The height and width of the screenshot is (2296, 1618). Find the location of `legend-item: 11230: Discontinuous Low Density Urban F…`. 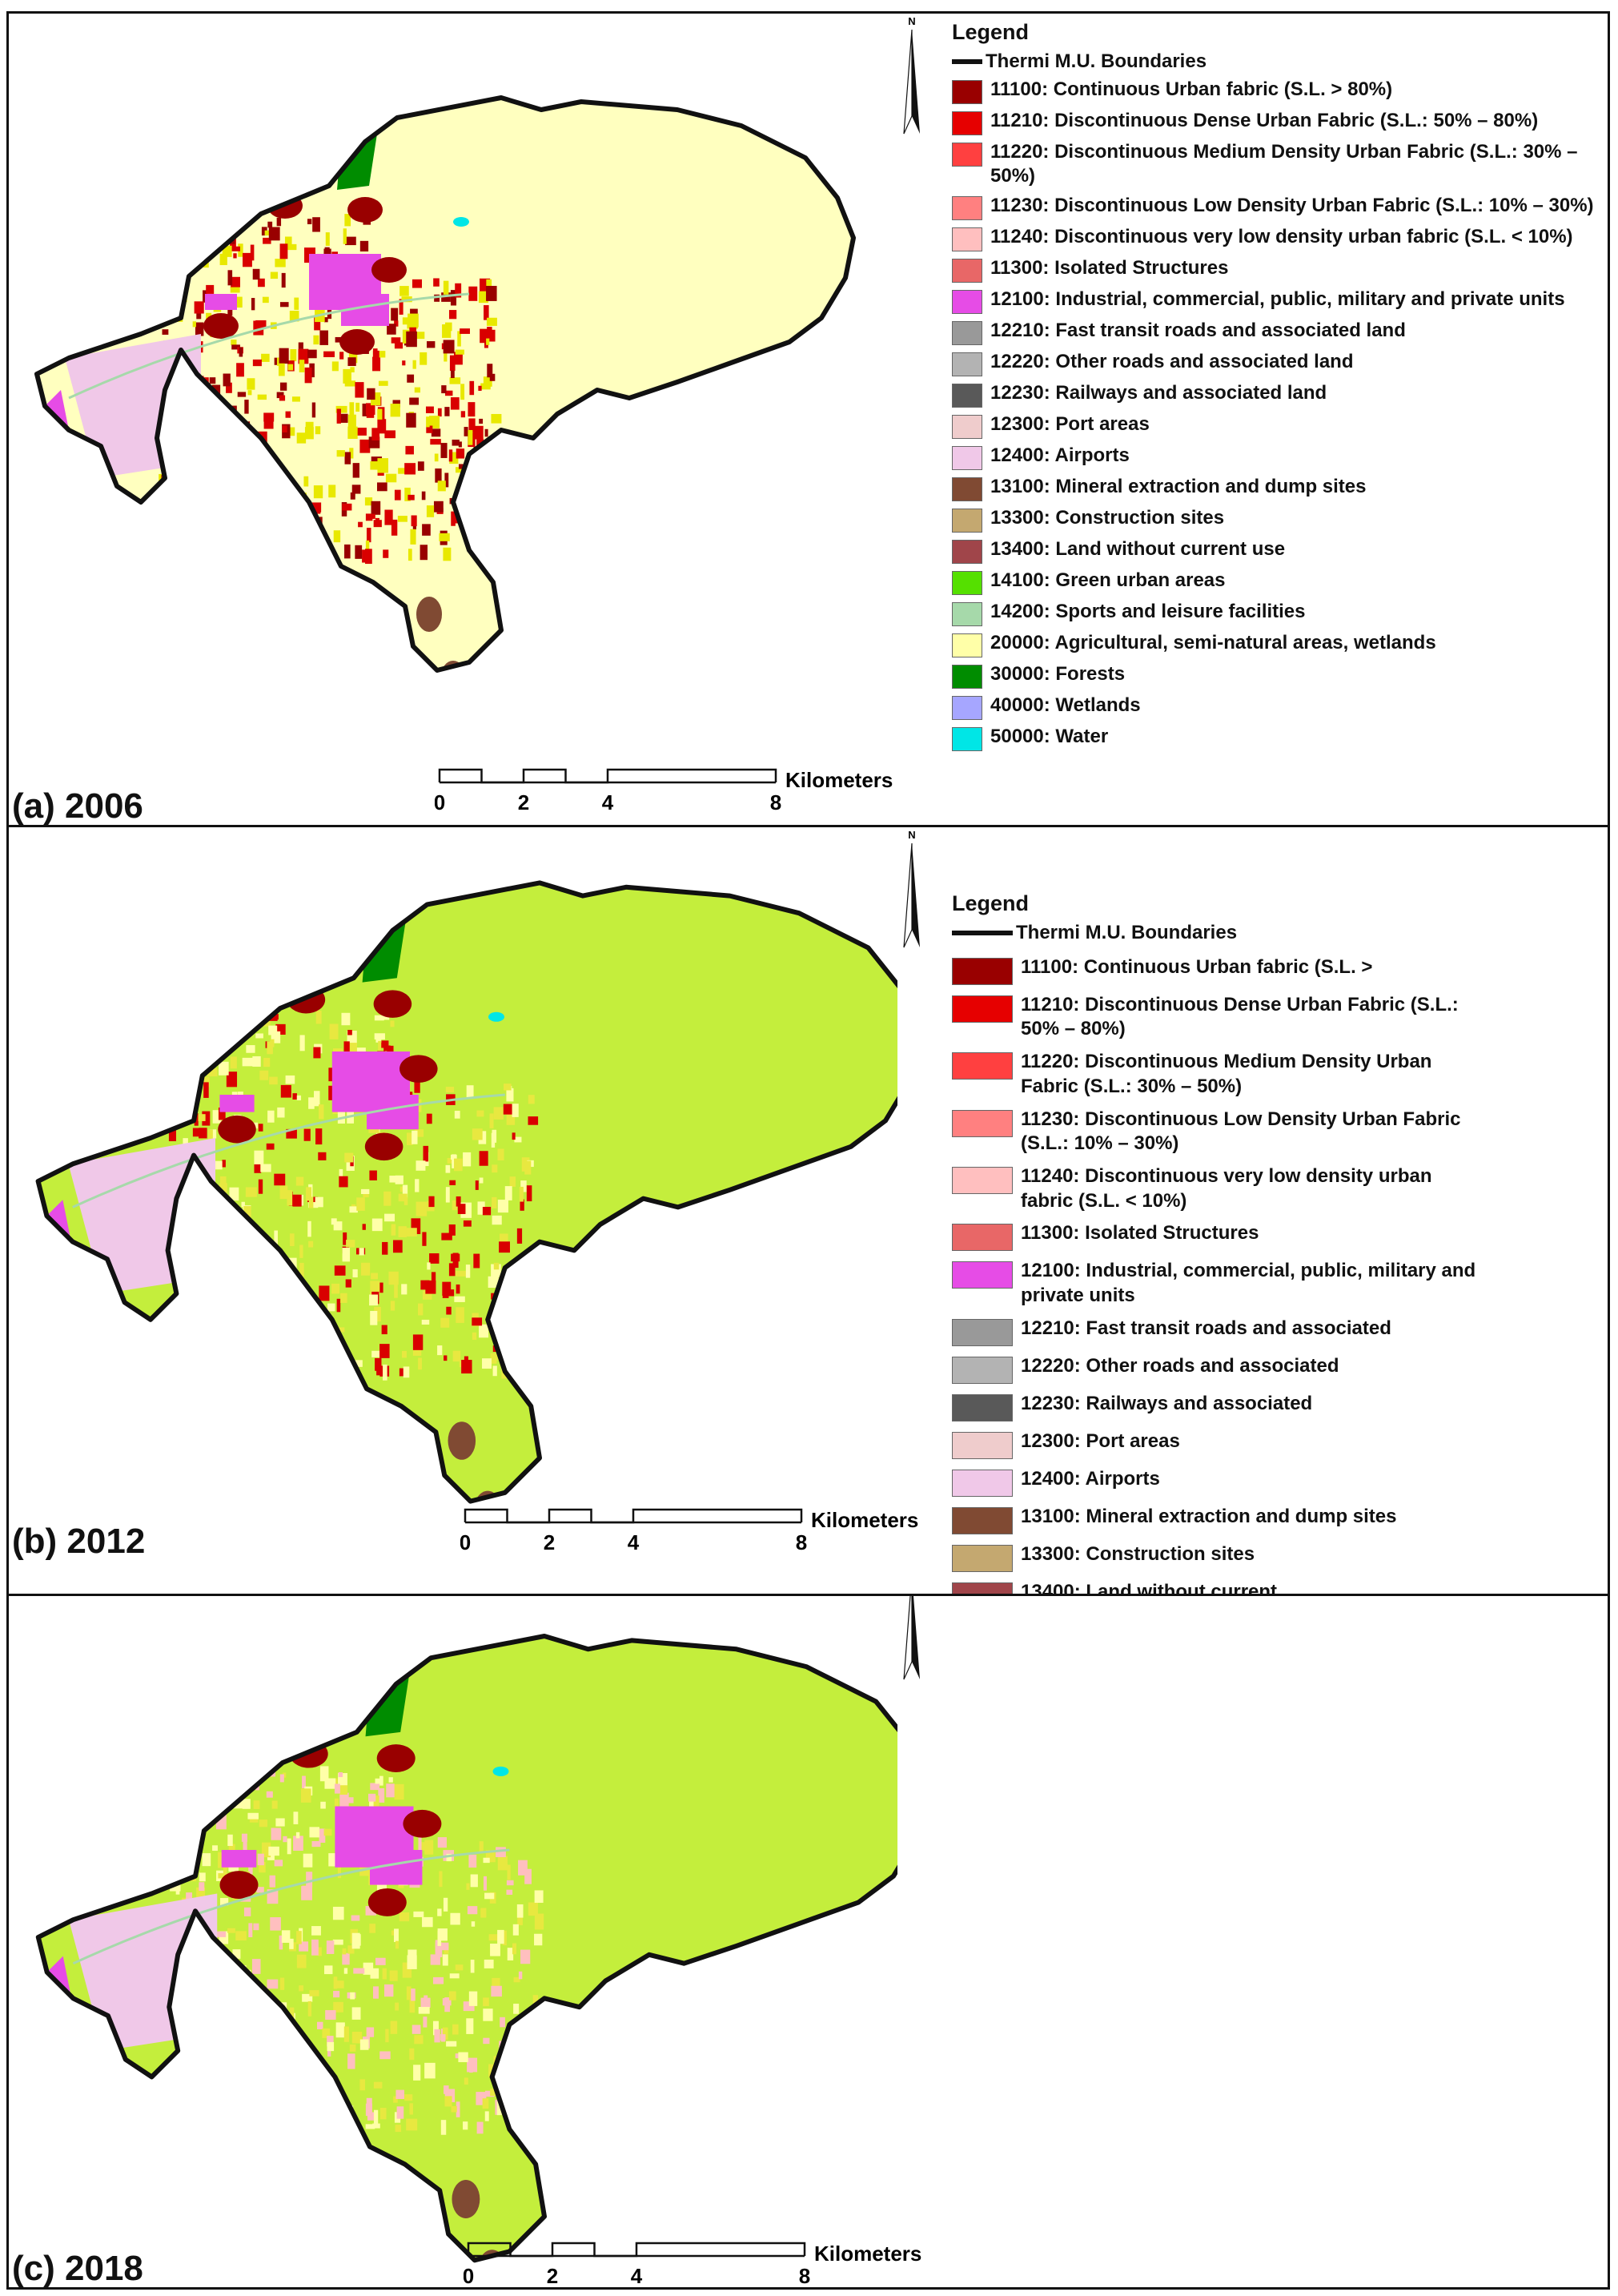

legend-item: 11230: Discontinuous Low Density Urban F… is located at coordinates (1216, 1132).